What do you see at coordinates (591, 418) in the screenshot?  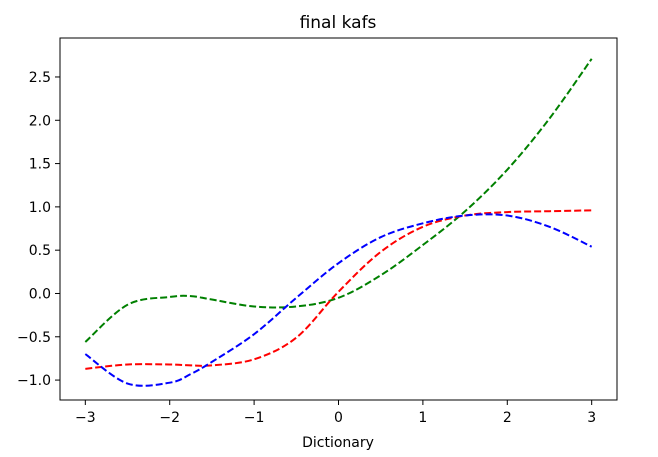 I see `x-tick-label: 3` at bounding box center [591, 418].